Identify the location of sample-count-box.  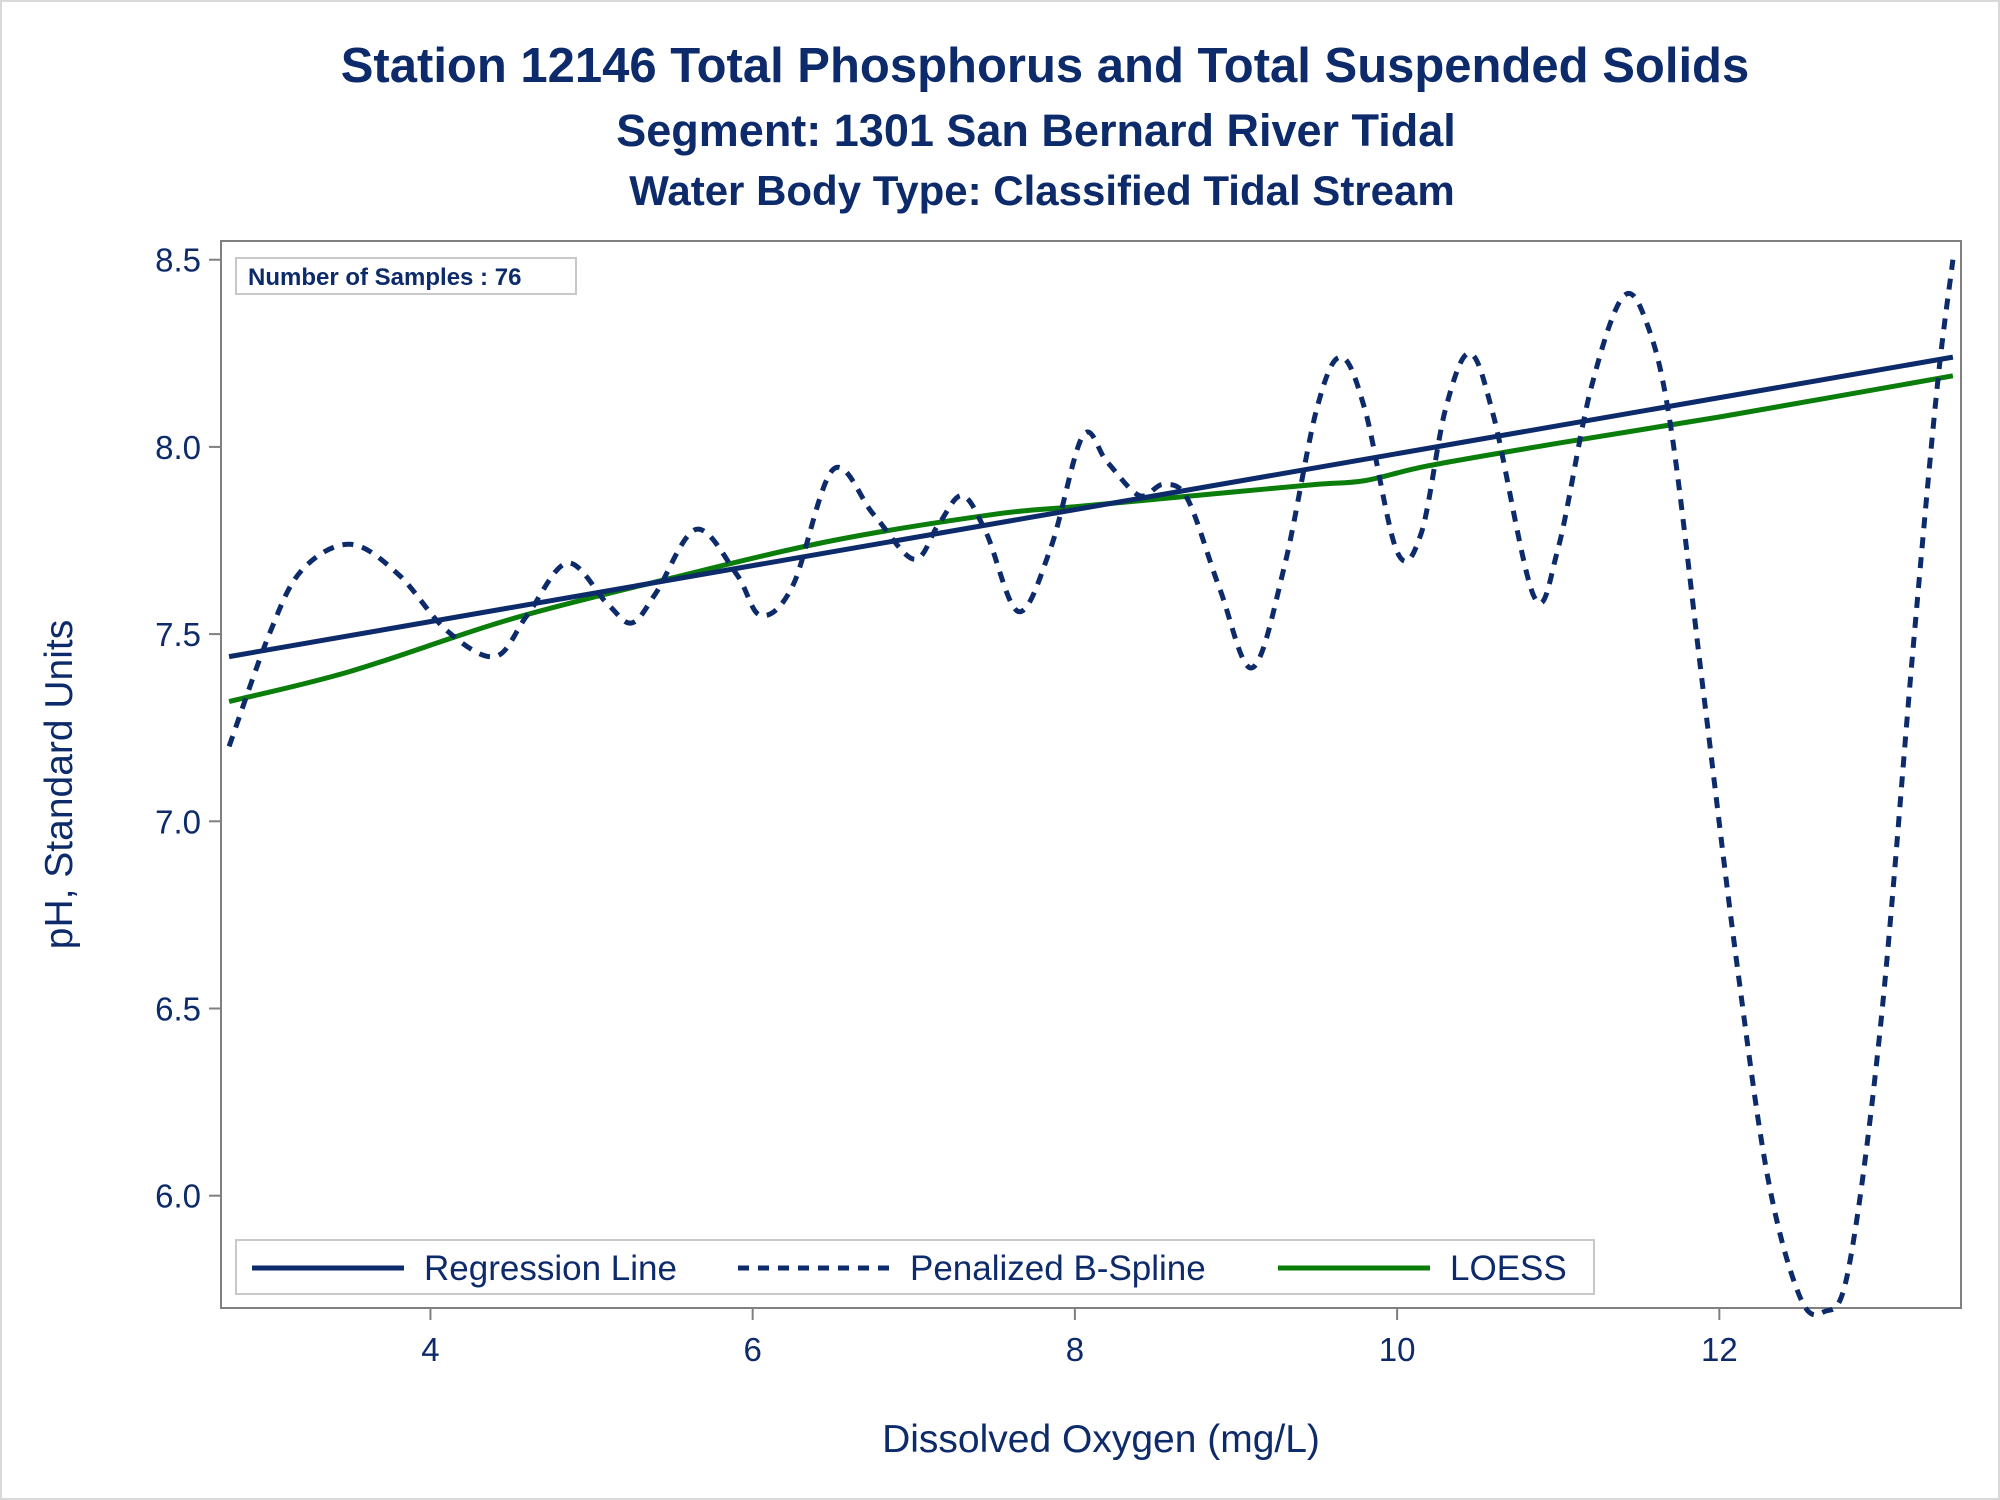
(406, 276).